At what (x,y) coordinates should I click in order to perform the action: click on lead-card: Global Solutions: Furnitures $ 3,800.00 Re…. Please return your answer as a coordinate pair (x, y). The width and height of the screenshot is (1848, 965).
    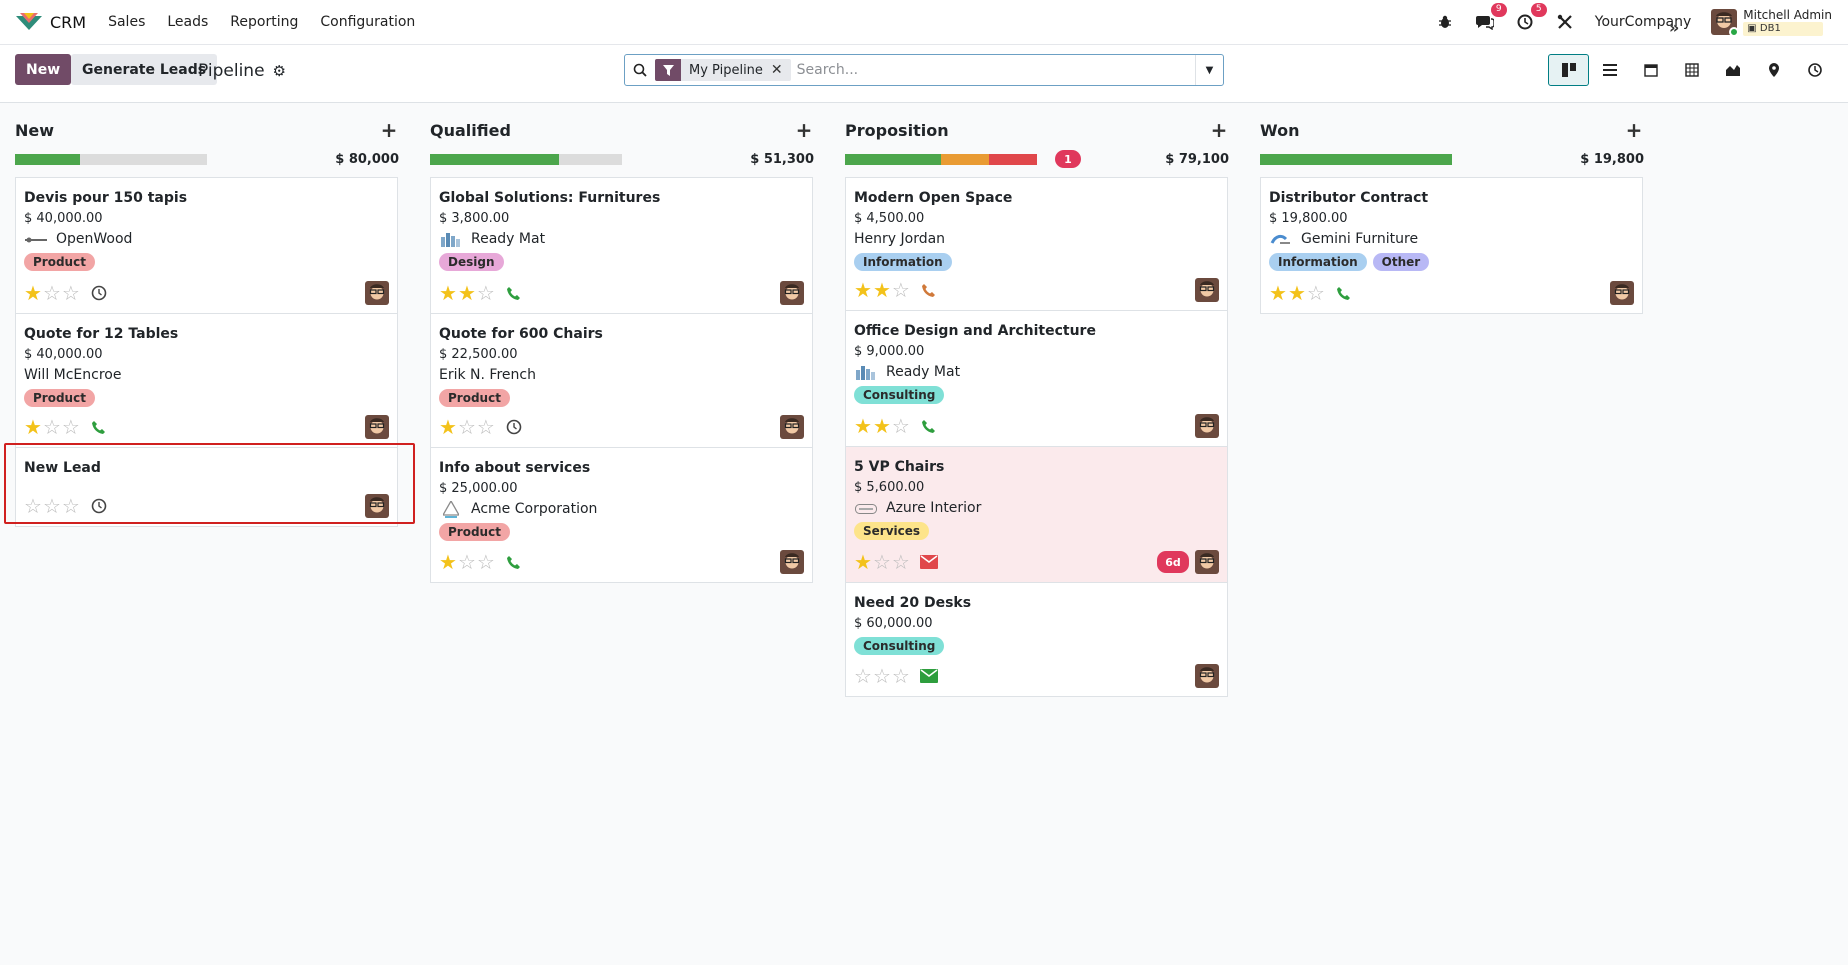
    Looking at the image, I should click on (621, 245).